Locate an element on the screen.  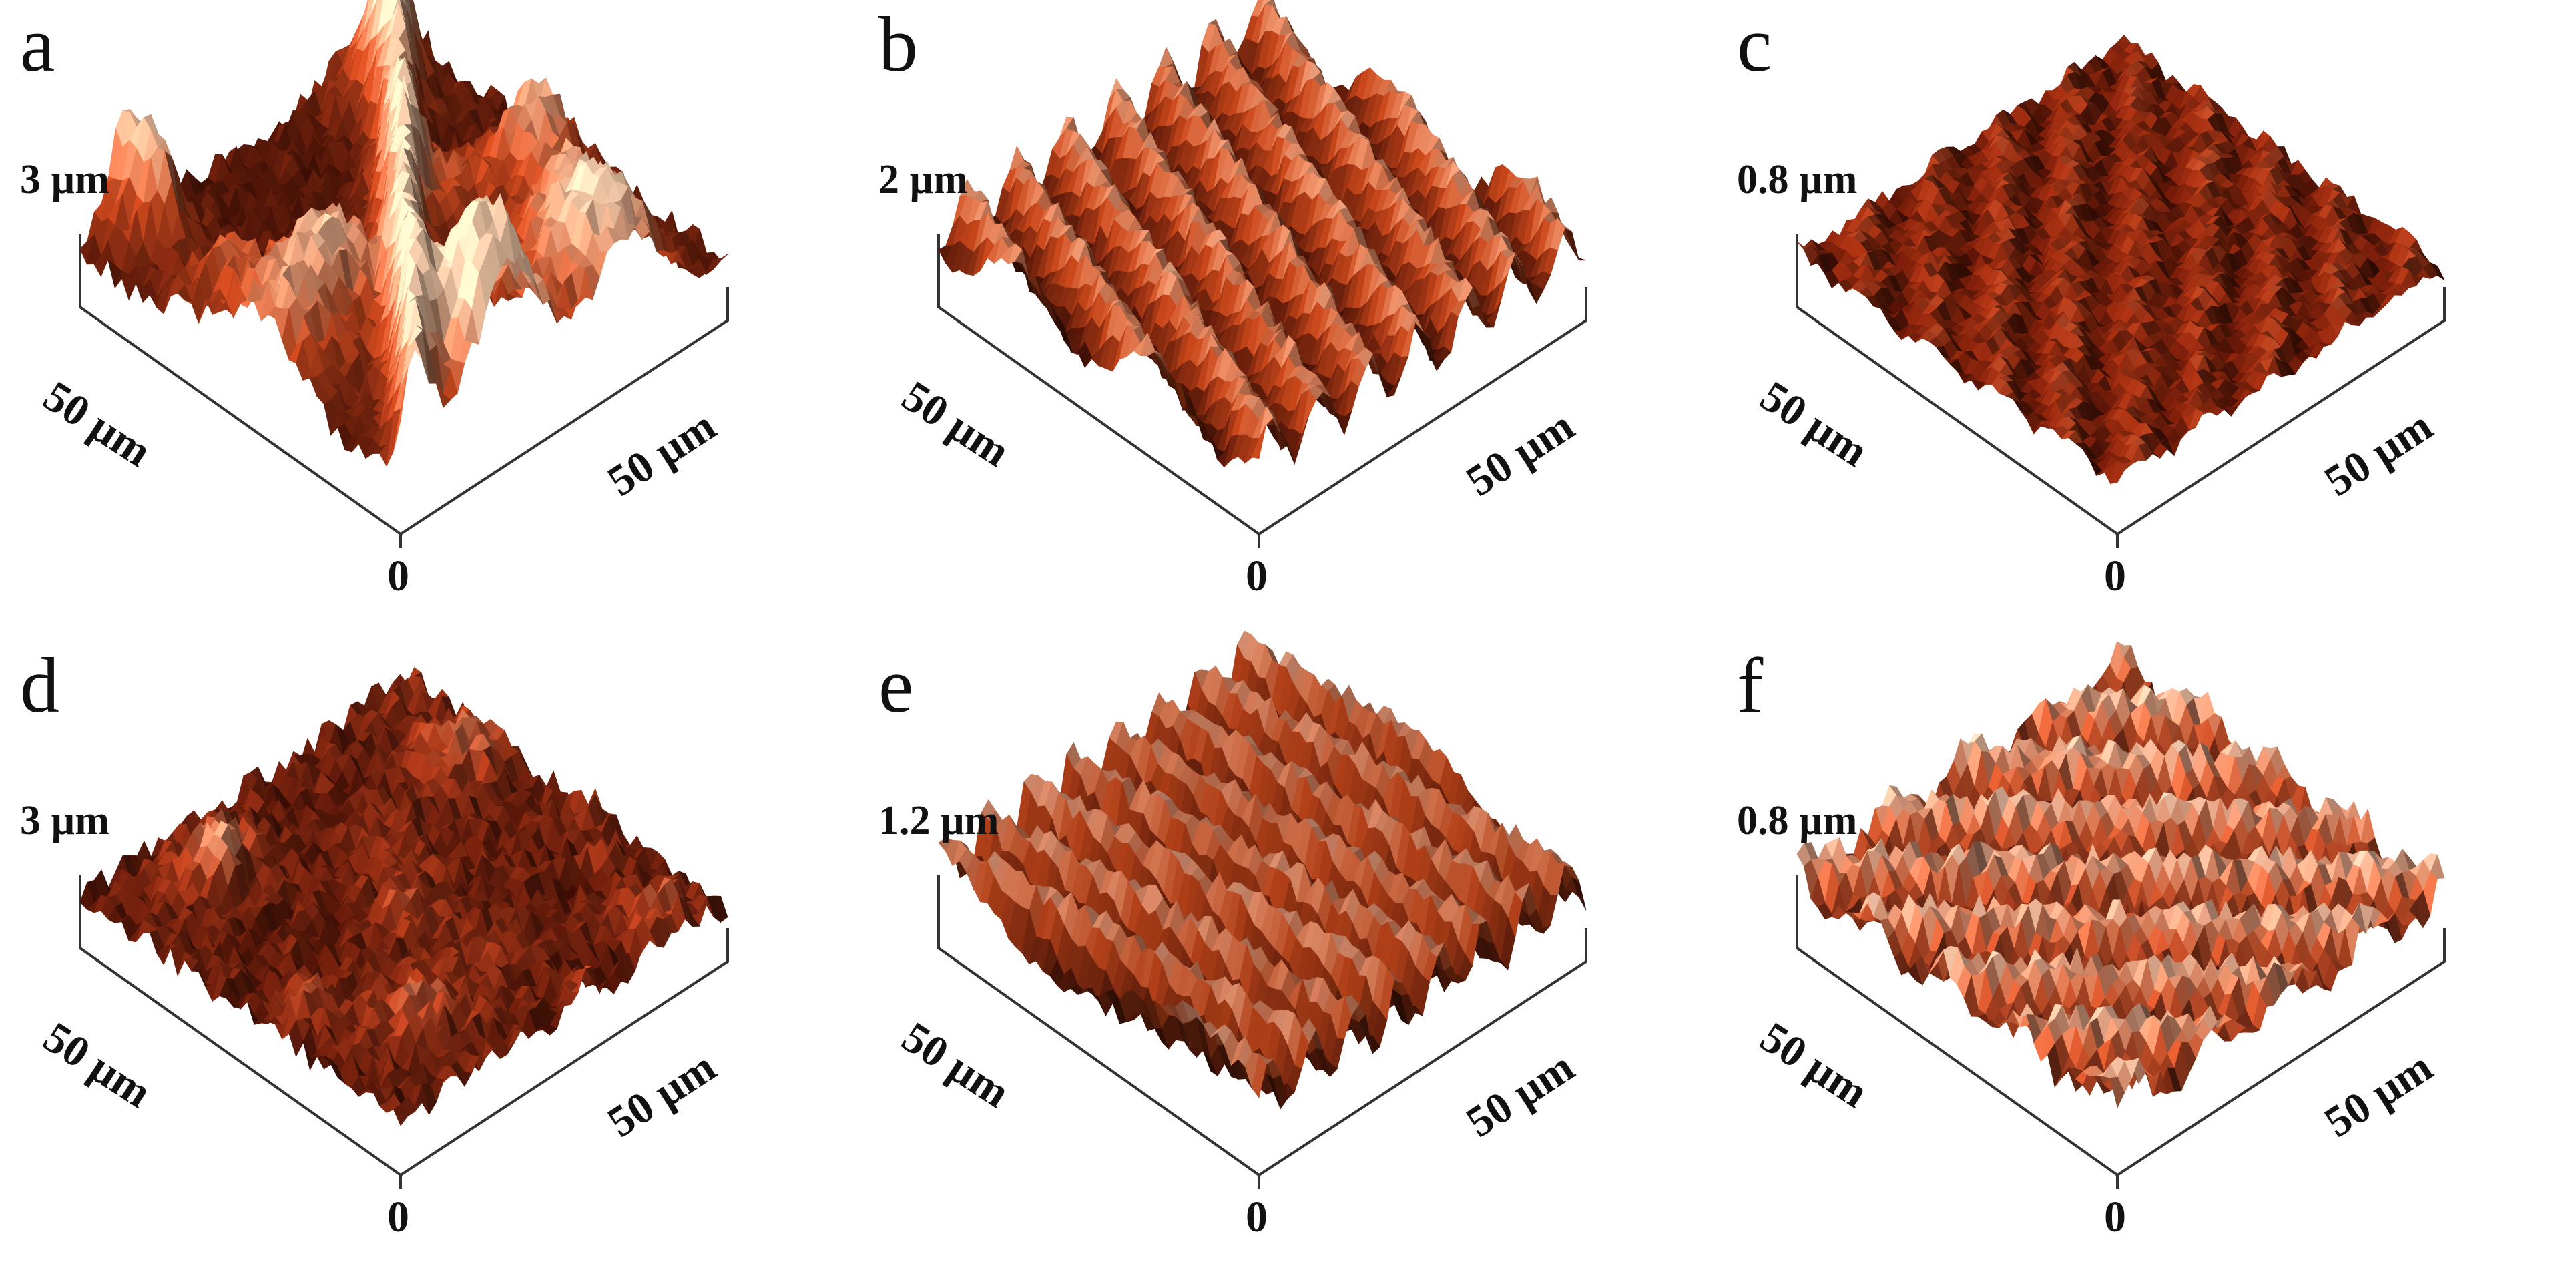
z-scale-label: 2 µm is located at coordinates (923, 180).